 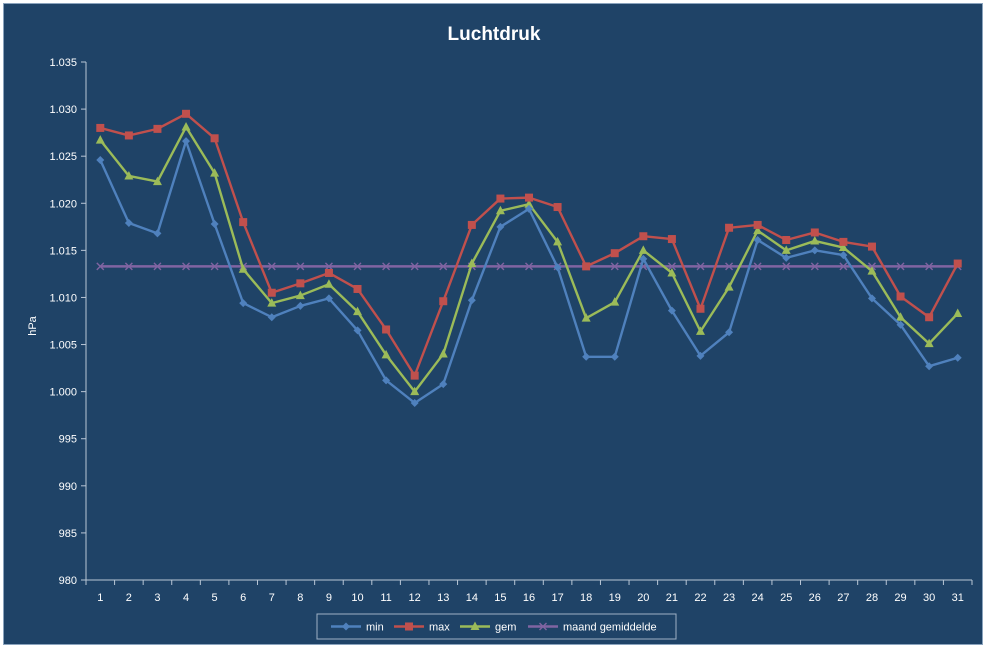 What do you see at coordinates (357, 628) in the screenshot?
I see `legend-item: min` at bounding box center [357, 628].